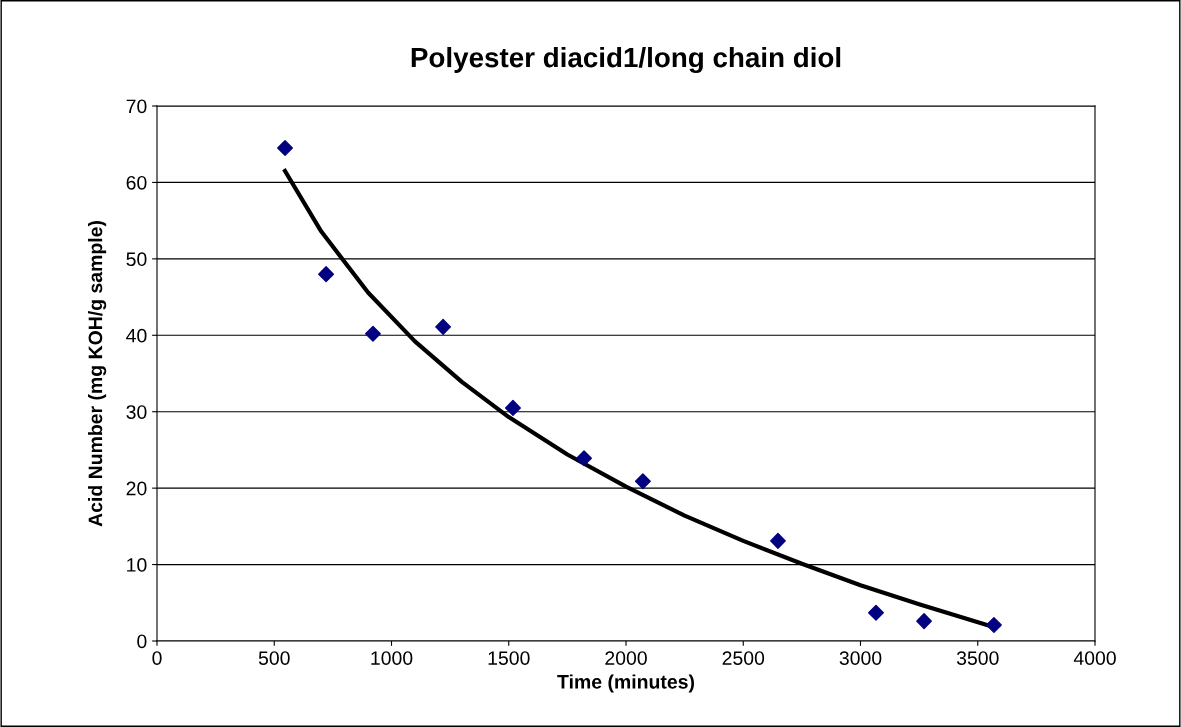  What do you see at coordinates (157, 658) in the screenshot?
I see `x-tick-label: 0` at bounding box center [157, 658].